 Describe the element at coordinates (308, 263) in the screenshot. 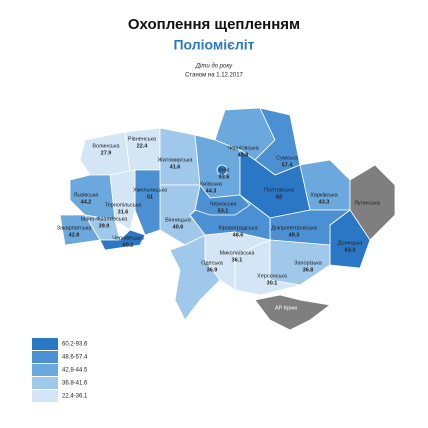

I see `region-name: Запорізька` at that location.